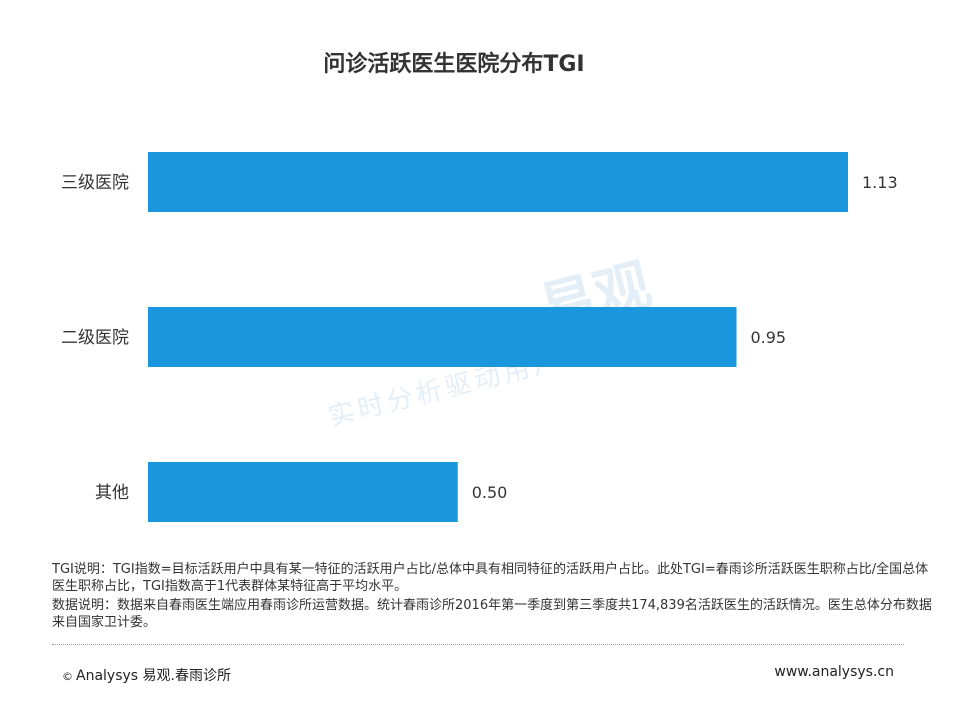 The width and height of the screenshot is (960, 720). What do you see at coordinates (454, 64) in the screenshot?
I see `chart-title: 问诊活跃医生医院分布TGI` at bounding box center [454, 64].